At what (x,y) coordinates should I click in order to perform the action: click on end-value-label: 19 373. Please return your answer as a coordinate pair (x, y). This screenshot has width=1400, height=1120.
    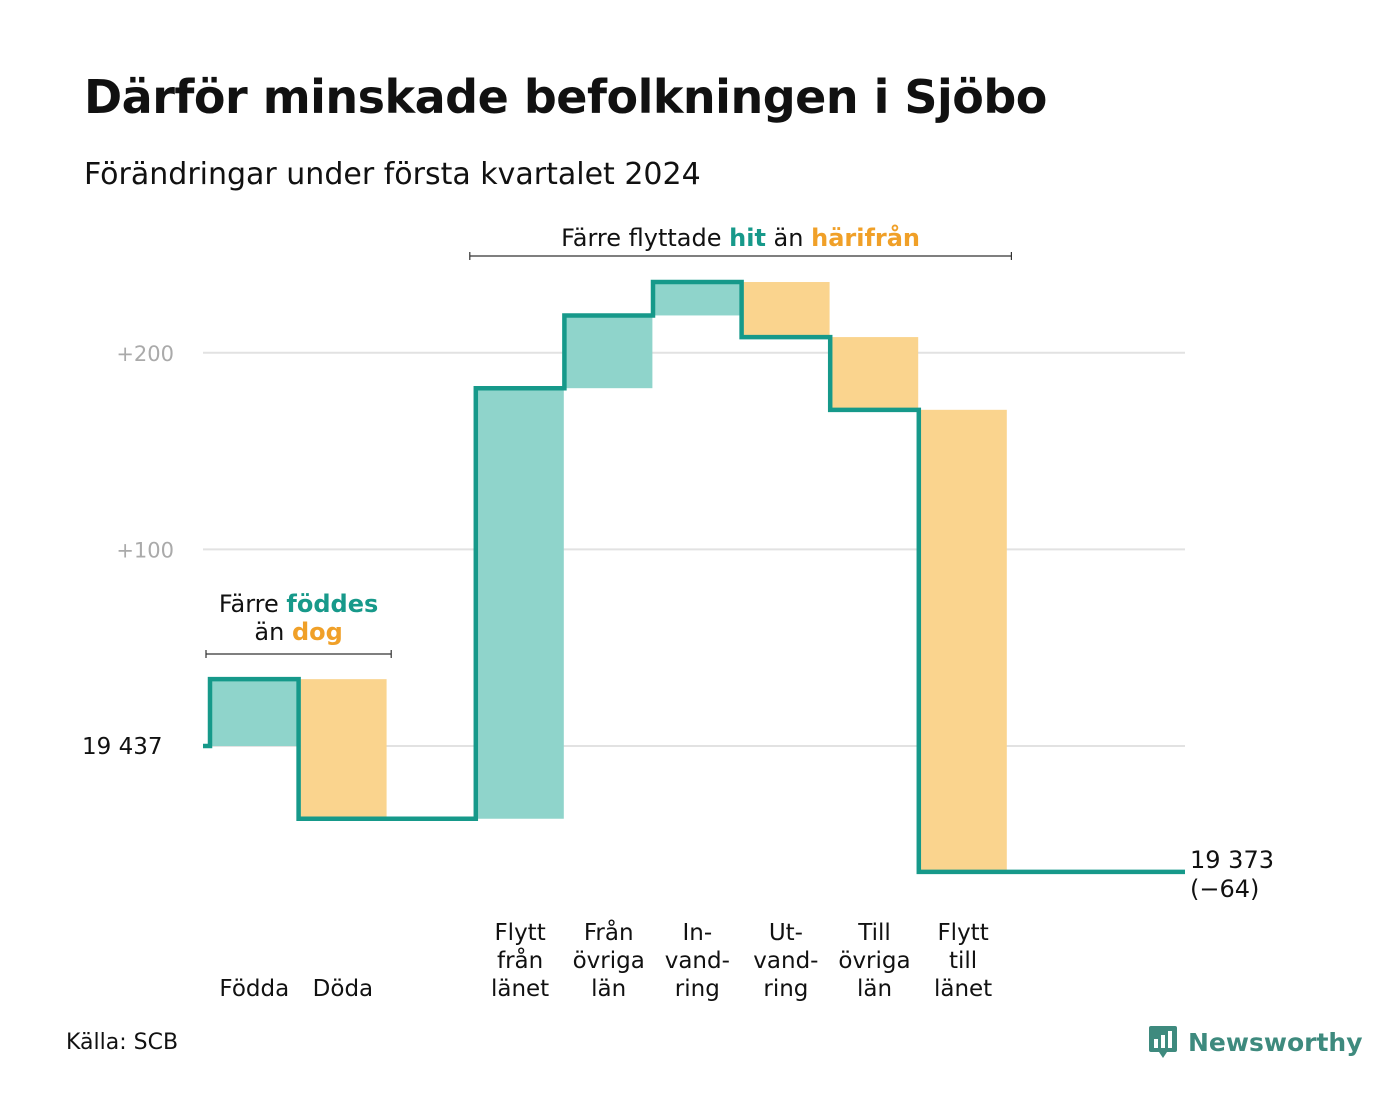
    Looking at the image, I should click on (1232, 860).